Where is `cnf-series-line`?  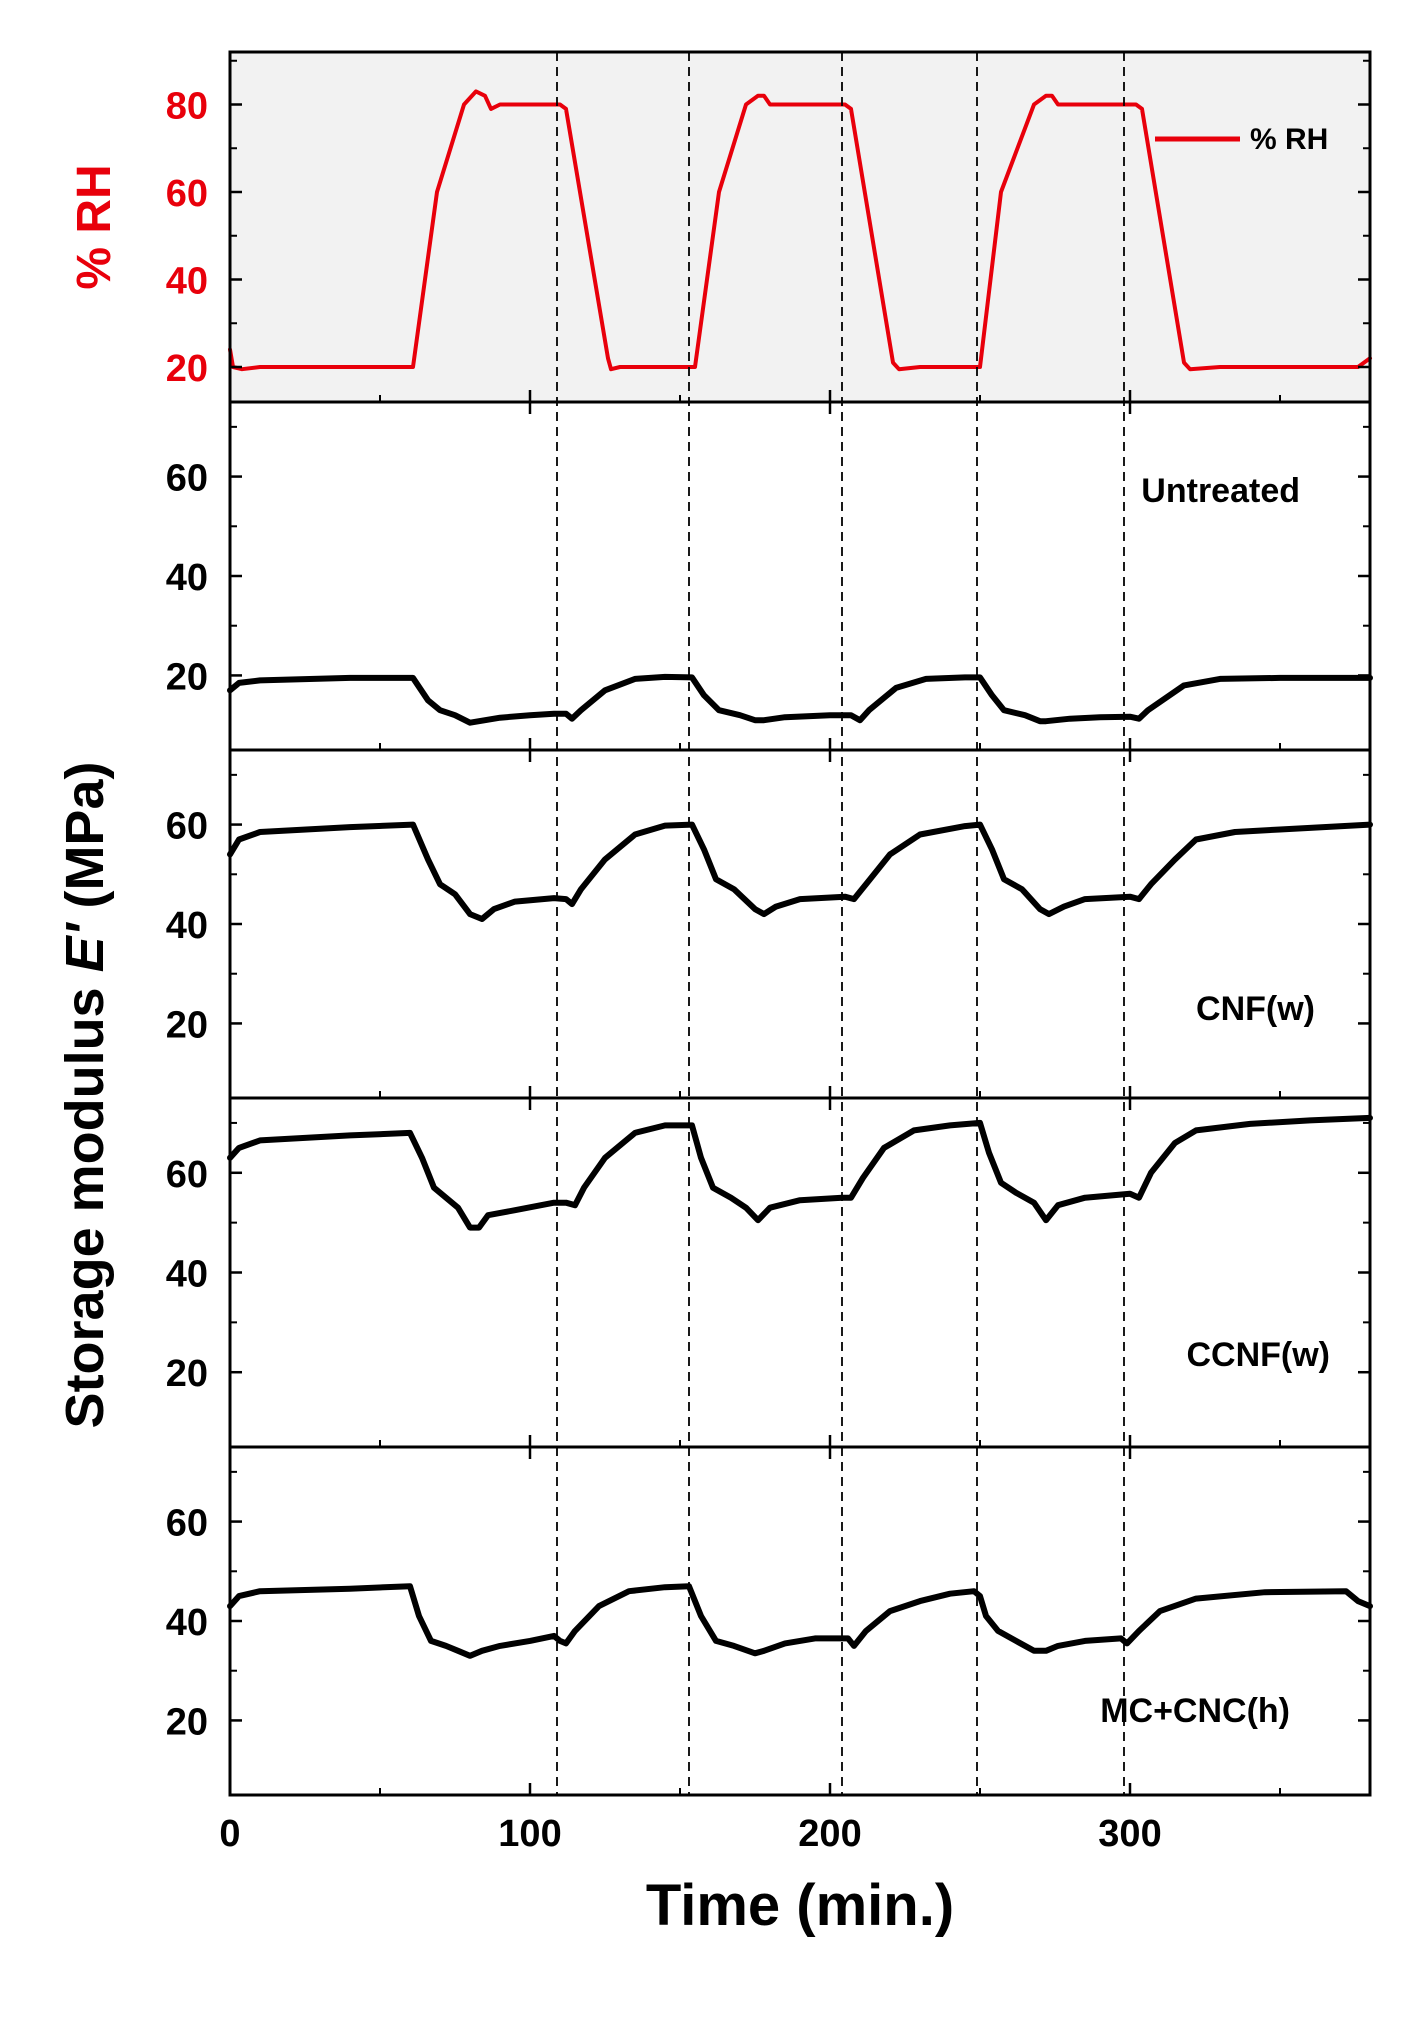
cnf-series-line is located at coordinates (800, 871).